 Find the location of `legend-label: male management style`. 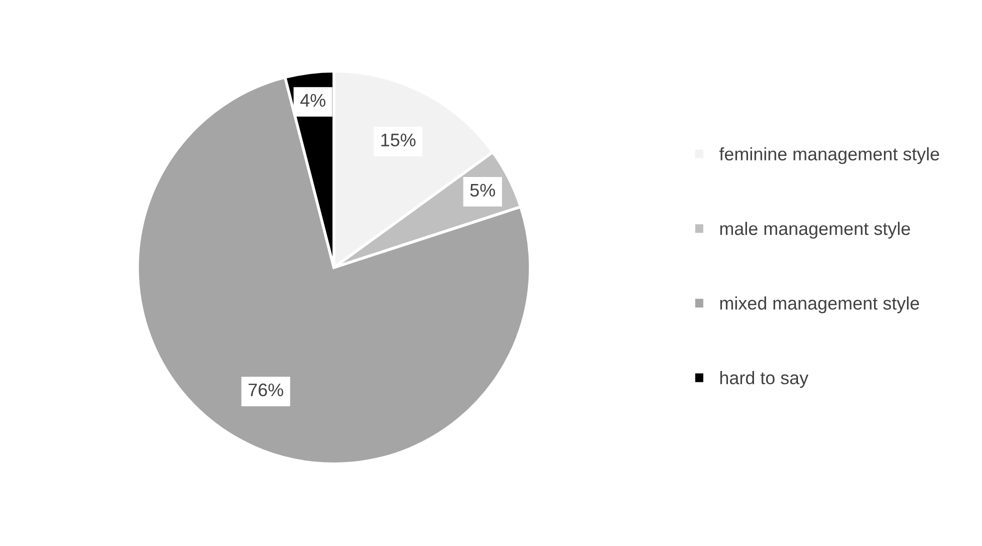

legend-label: male management style is located at coordinates (815, 230).